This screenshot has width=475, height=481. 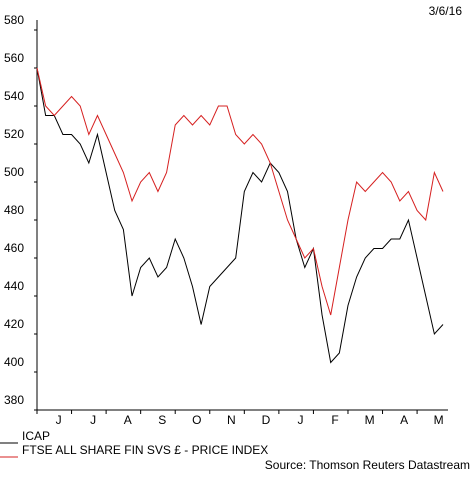 What do you see at coordinates (196, 420) in the screenshot?
I see `x-tick-label: O` at bounding box center [196, 420].